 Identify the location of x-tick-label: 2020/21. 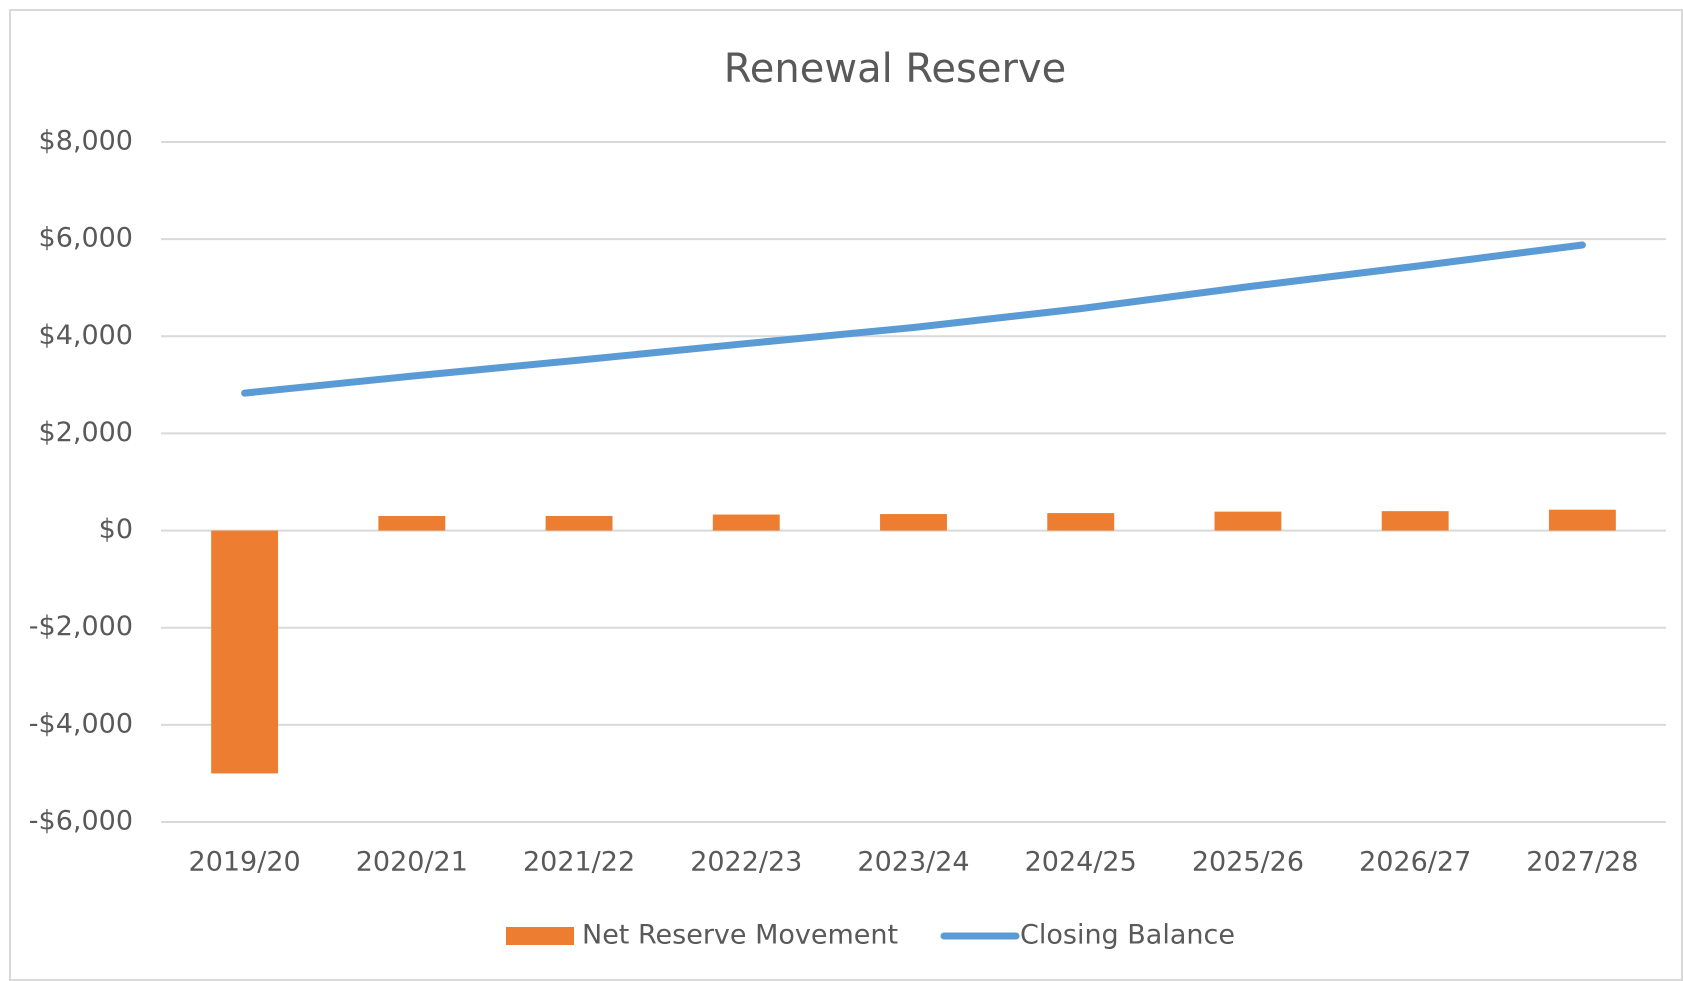
(412, 862).